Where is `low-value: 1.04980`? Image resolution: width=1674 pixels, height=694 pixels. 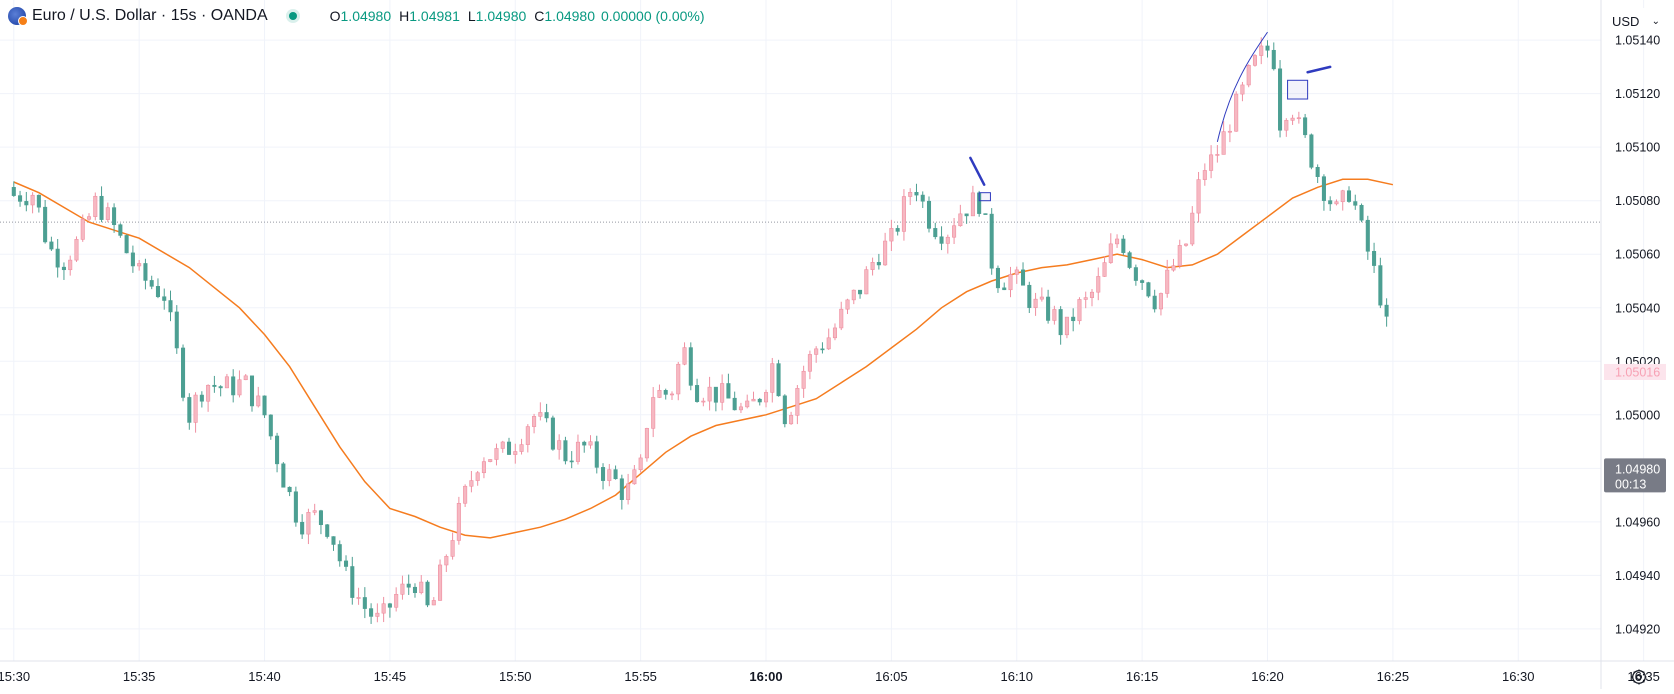 low-value: 1.04980 is located at coordinates (501, 16).